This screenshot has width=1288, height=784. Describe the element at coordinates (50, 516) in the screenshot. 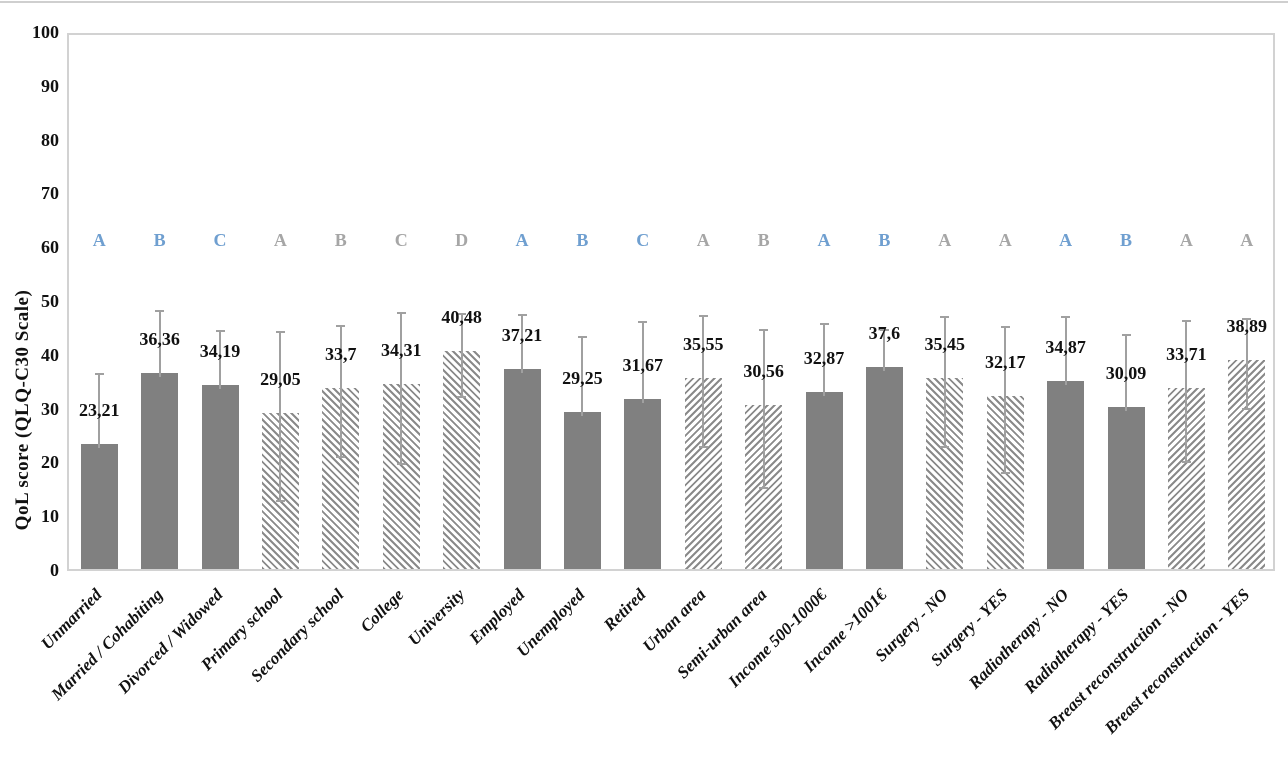

I see `y-tick-label: 10` at that location.